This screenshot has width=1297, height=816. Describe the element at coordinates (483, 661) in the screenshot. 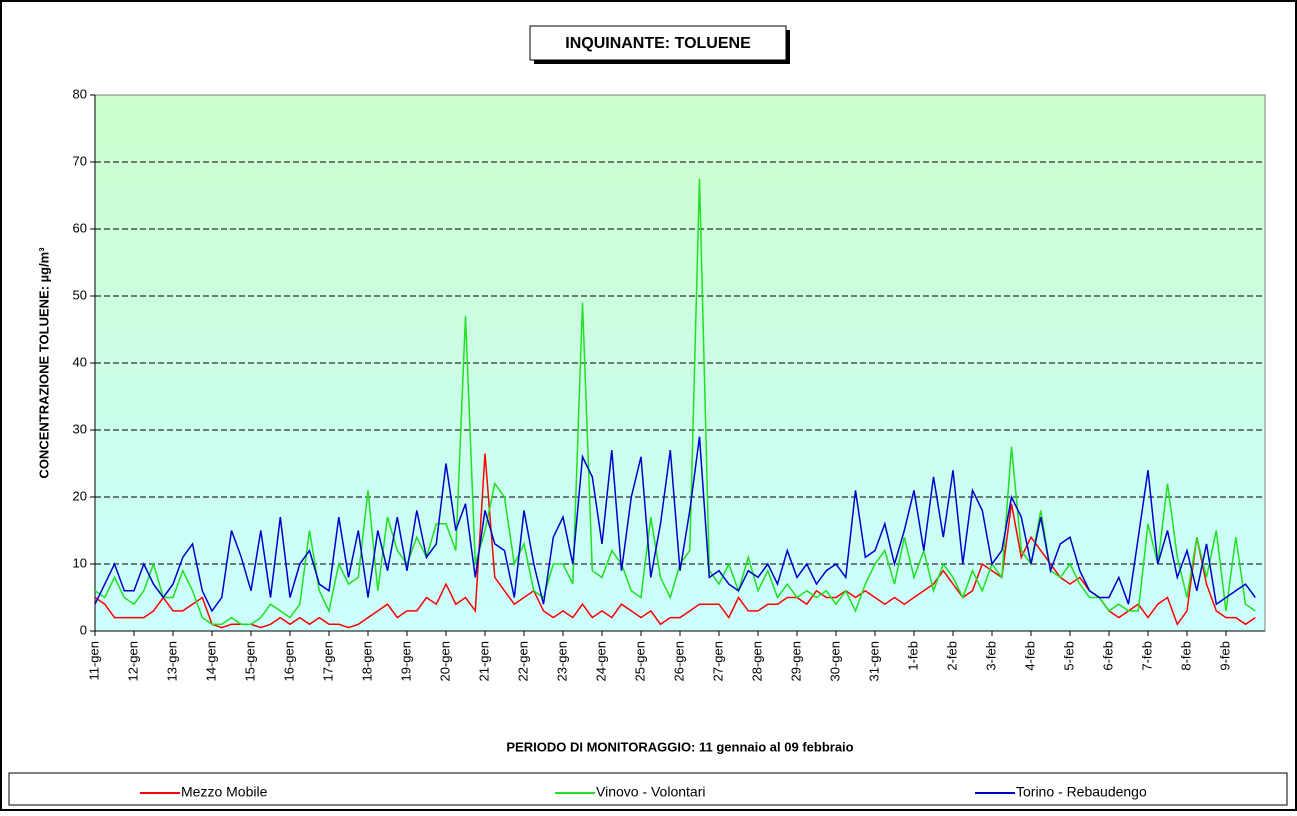

I see `x-tick-label: 21-gen` at that location.